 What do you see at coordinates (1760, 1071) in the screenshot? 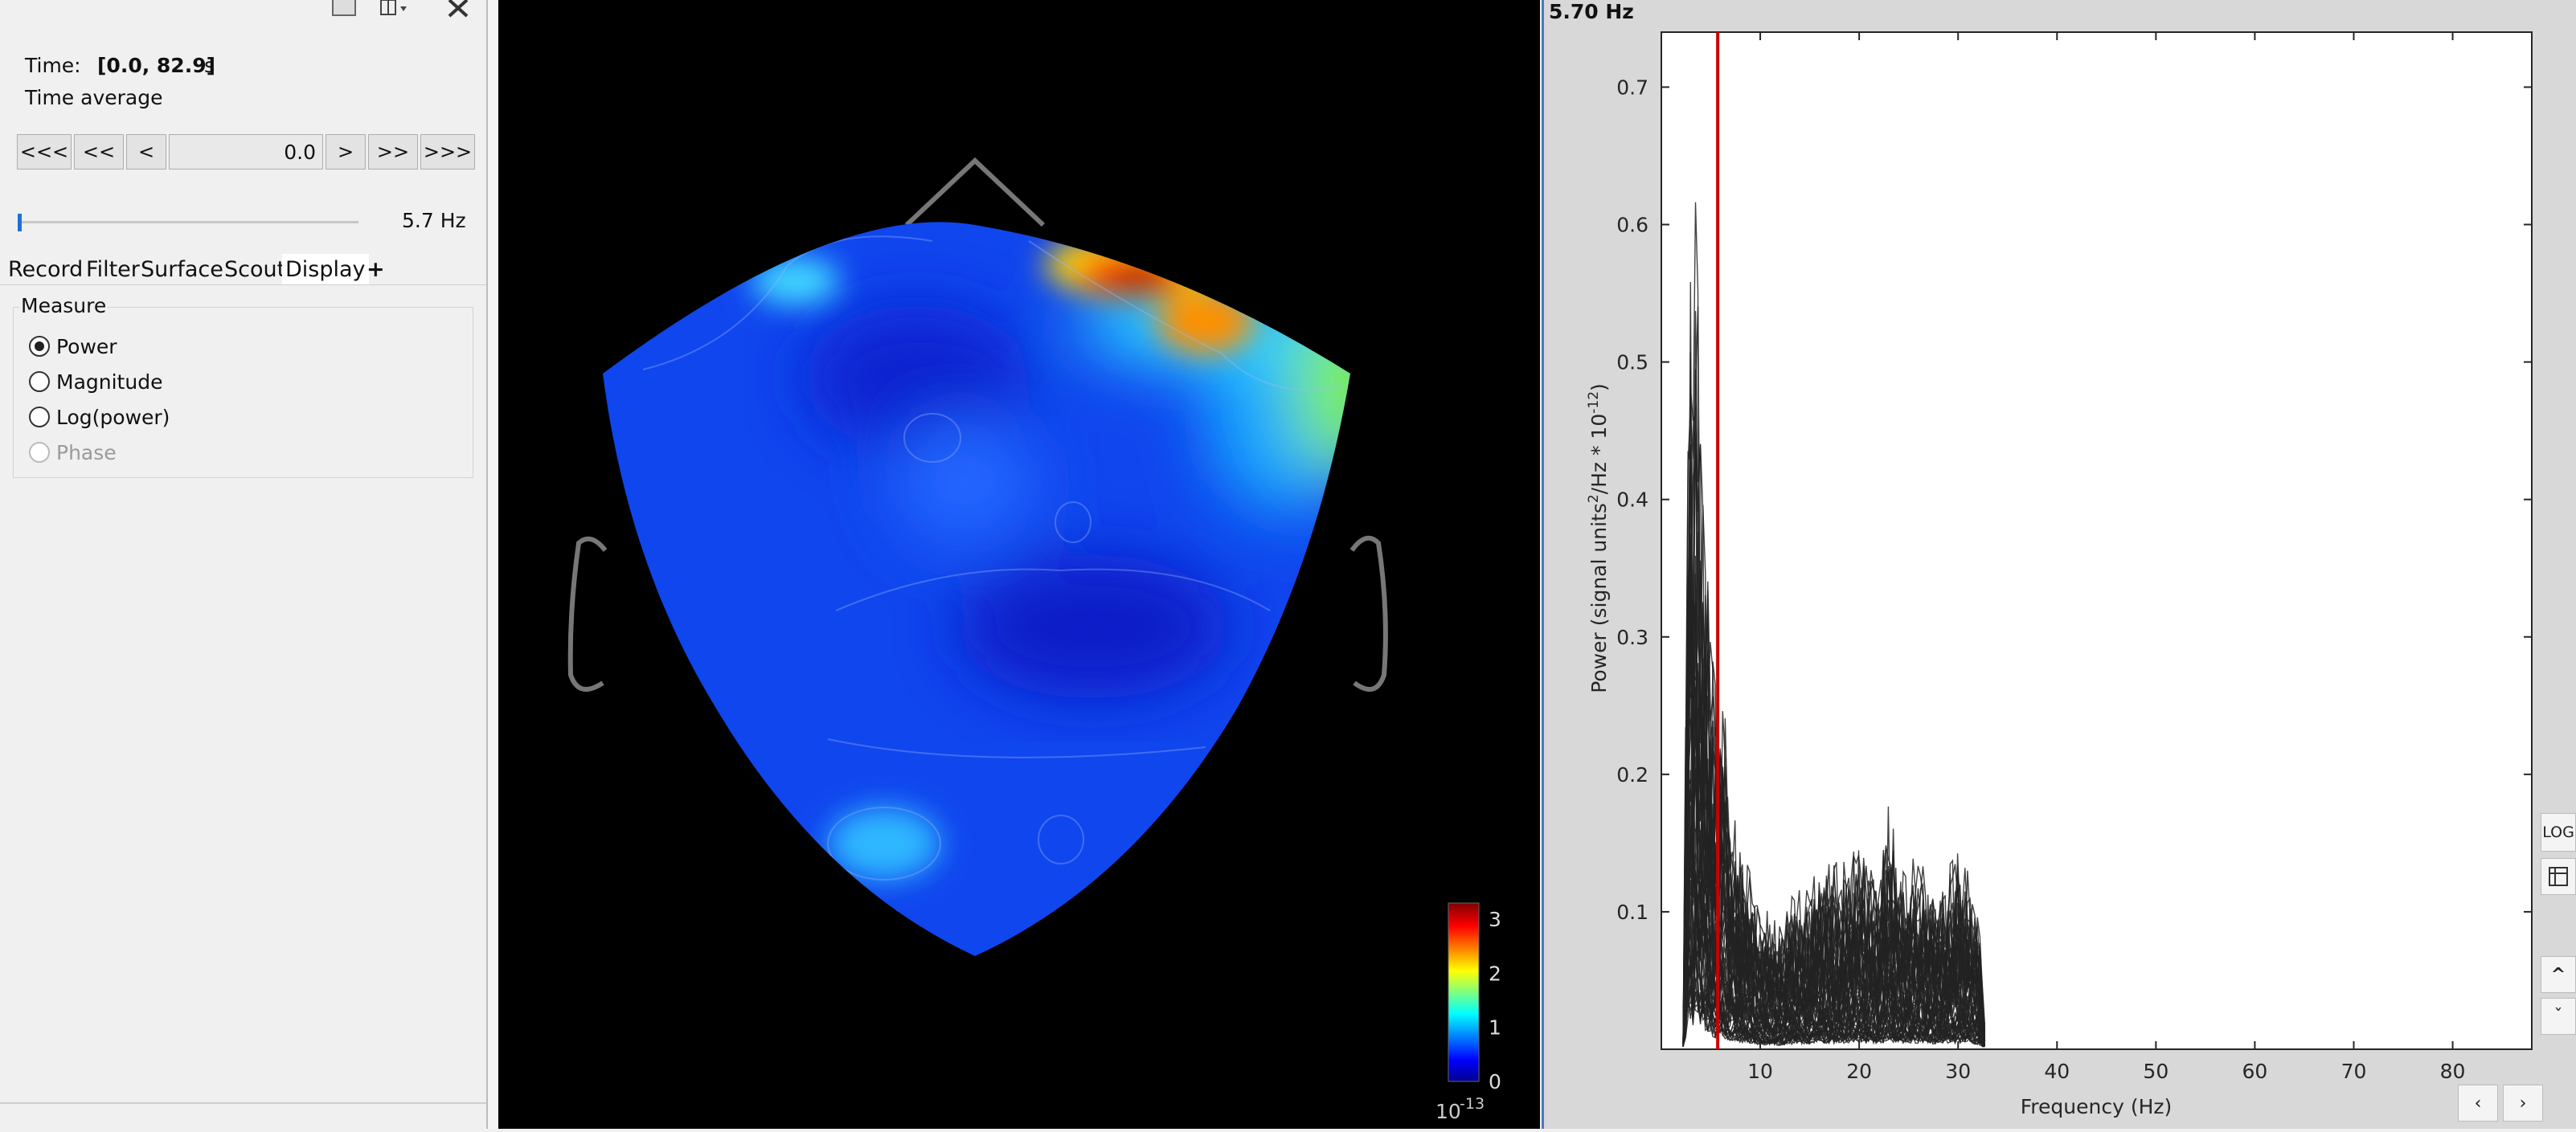
I see `x-tick-label: 10` at bounding box center [1760, 1071].